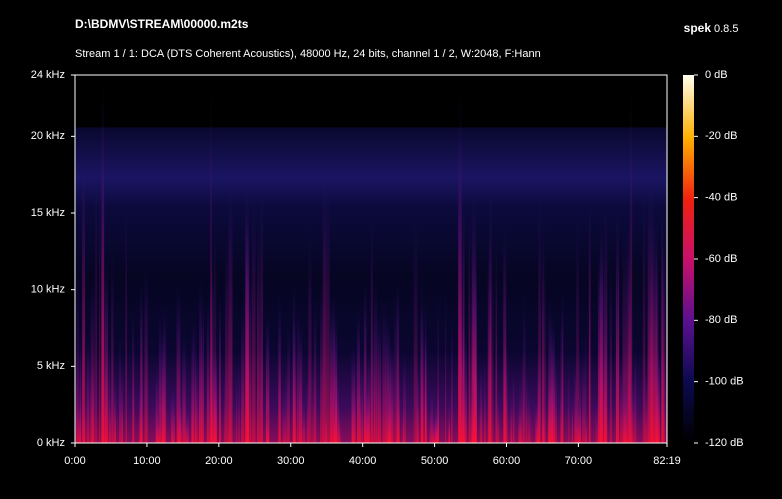  I want to click on colorbar-tick-label: -60 dB, so click(721, 259).